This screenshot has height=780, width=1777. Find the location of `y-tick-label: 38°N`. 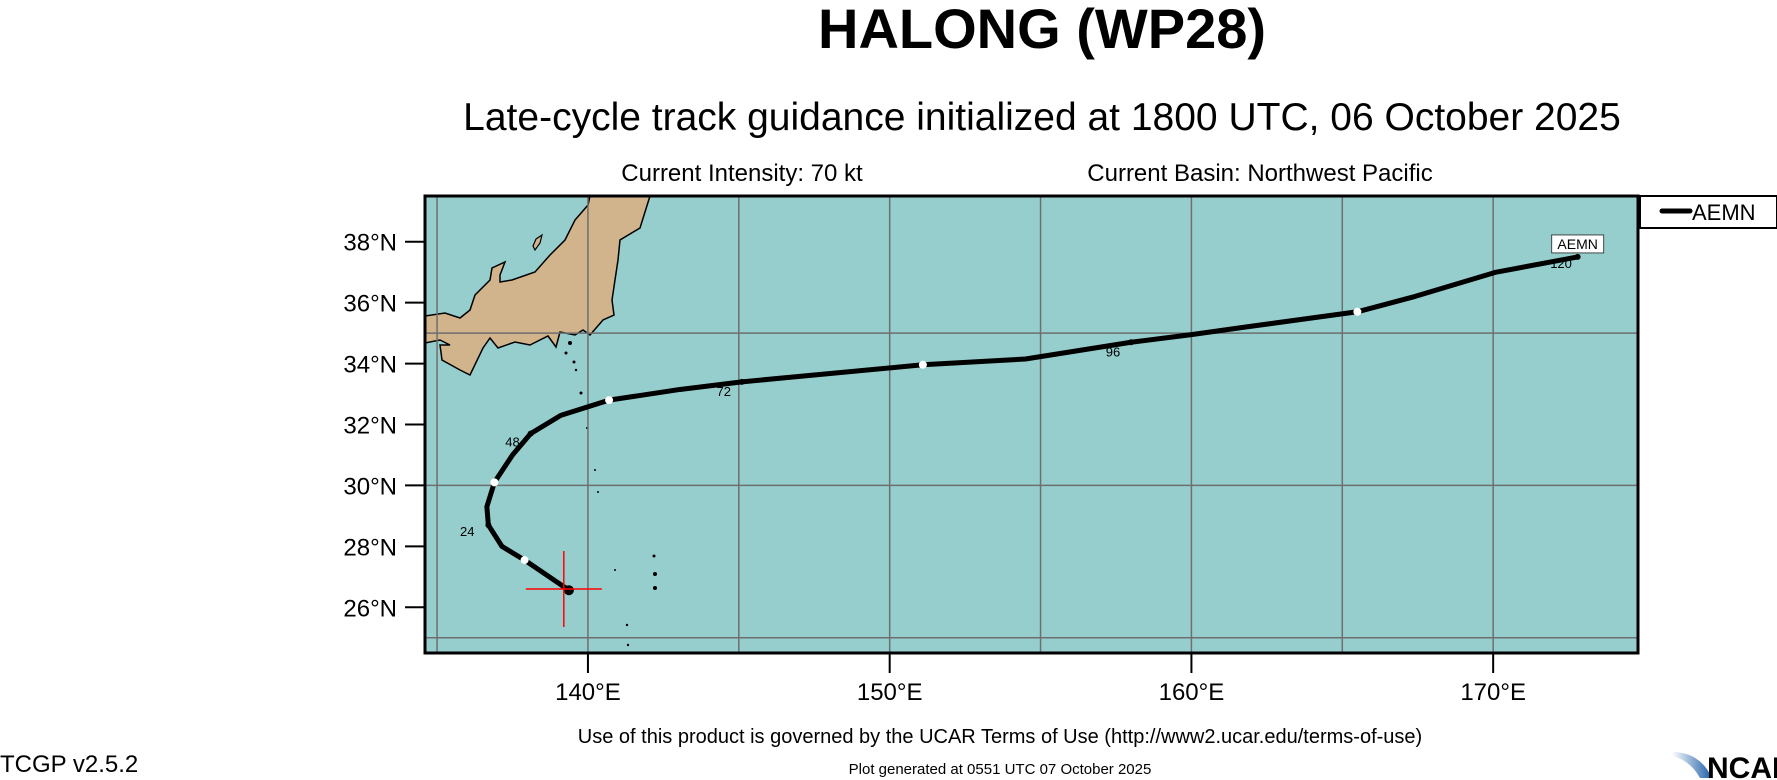

y-tick-label: 38°N is located at coordinates (370, 243).